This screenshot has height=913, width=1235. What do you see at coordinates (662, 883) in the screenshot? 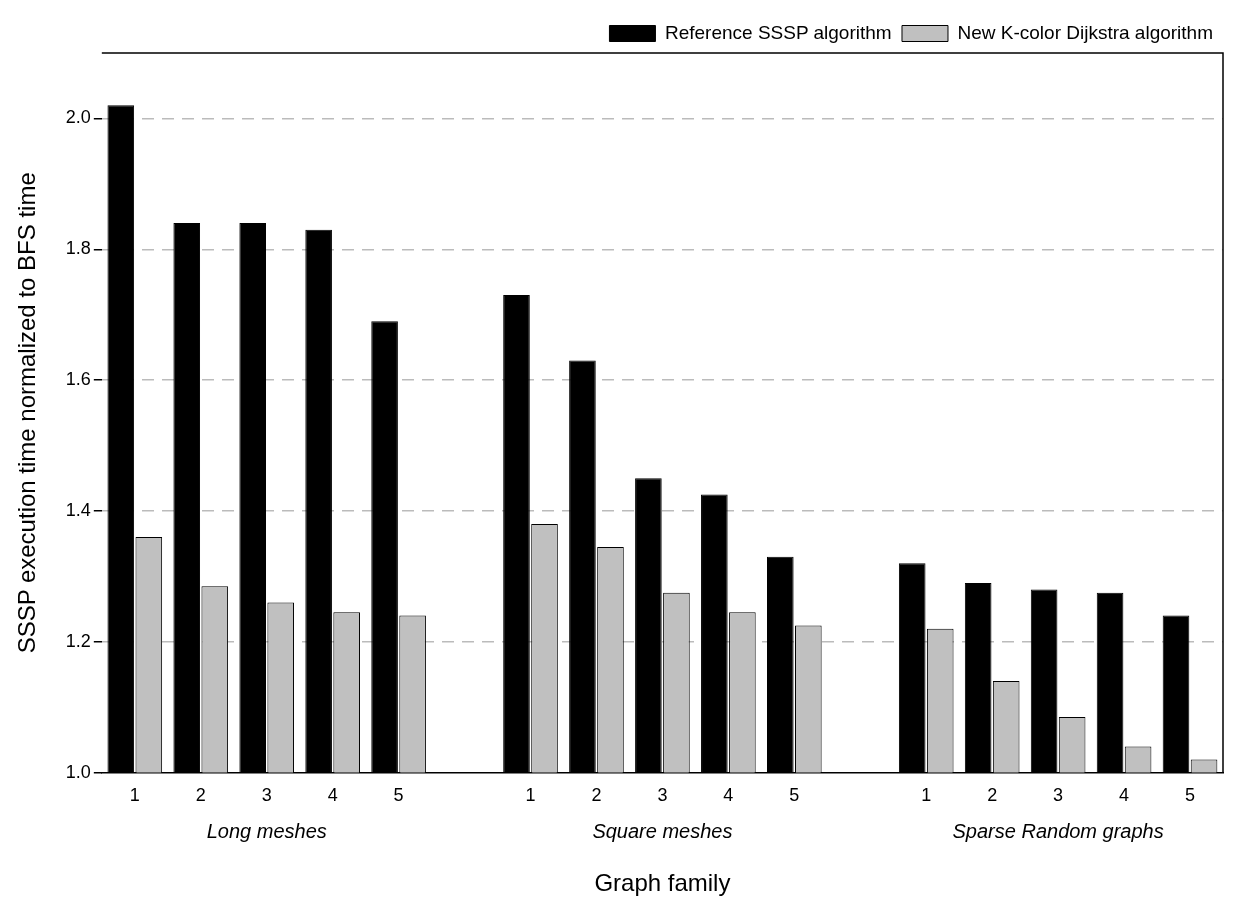
I see `x-axis-title: Graph family` at bounding box center [662, 883].